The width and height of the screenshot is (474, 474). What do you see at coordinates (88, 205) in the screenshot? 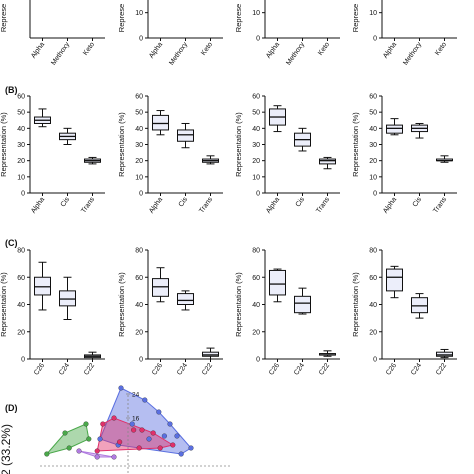
I see `x-tick-label: Trans` at bounding box center [88, 205].